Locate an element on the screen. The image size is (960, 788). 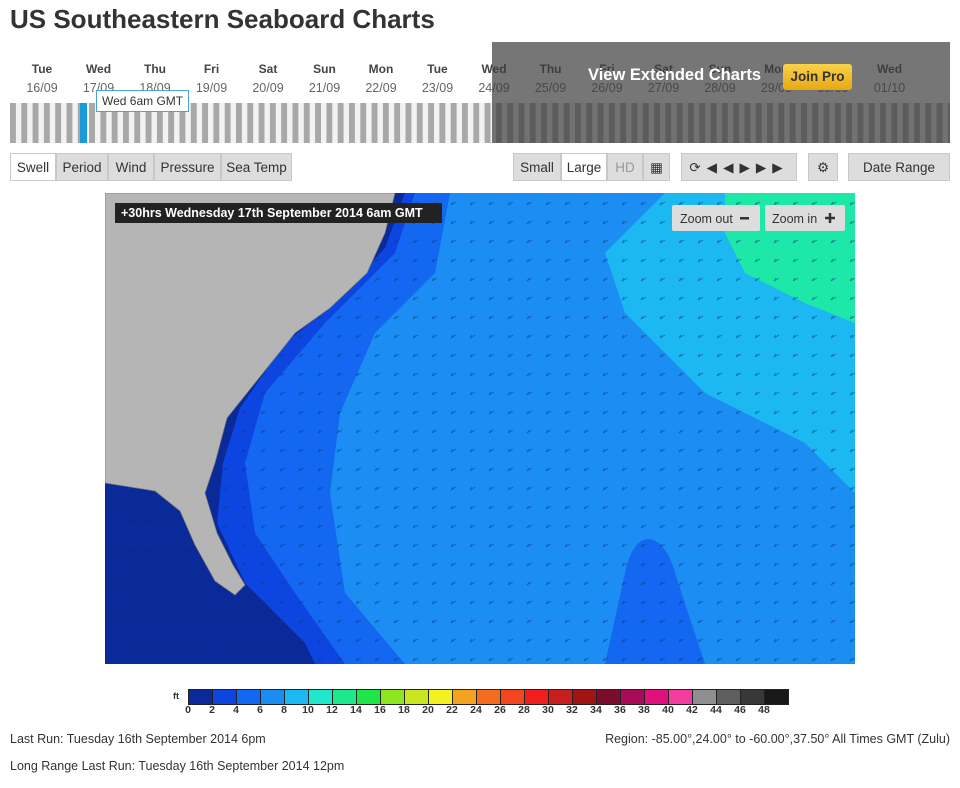
timeline-marker is located at coordinates (83, 123).